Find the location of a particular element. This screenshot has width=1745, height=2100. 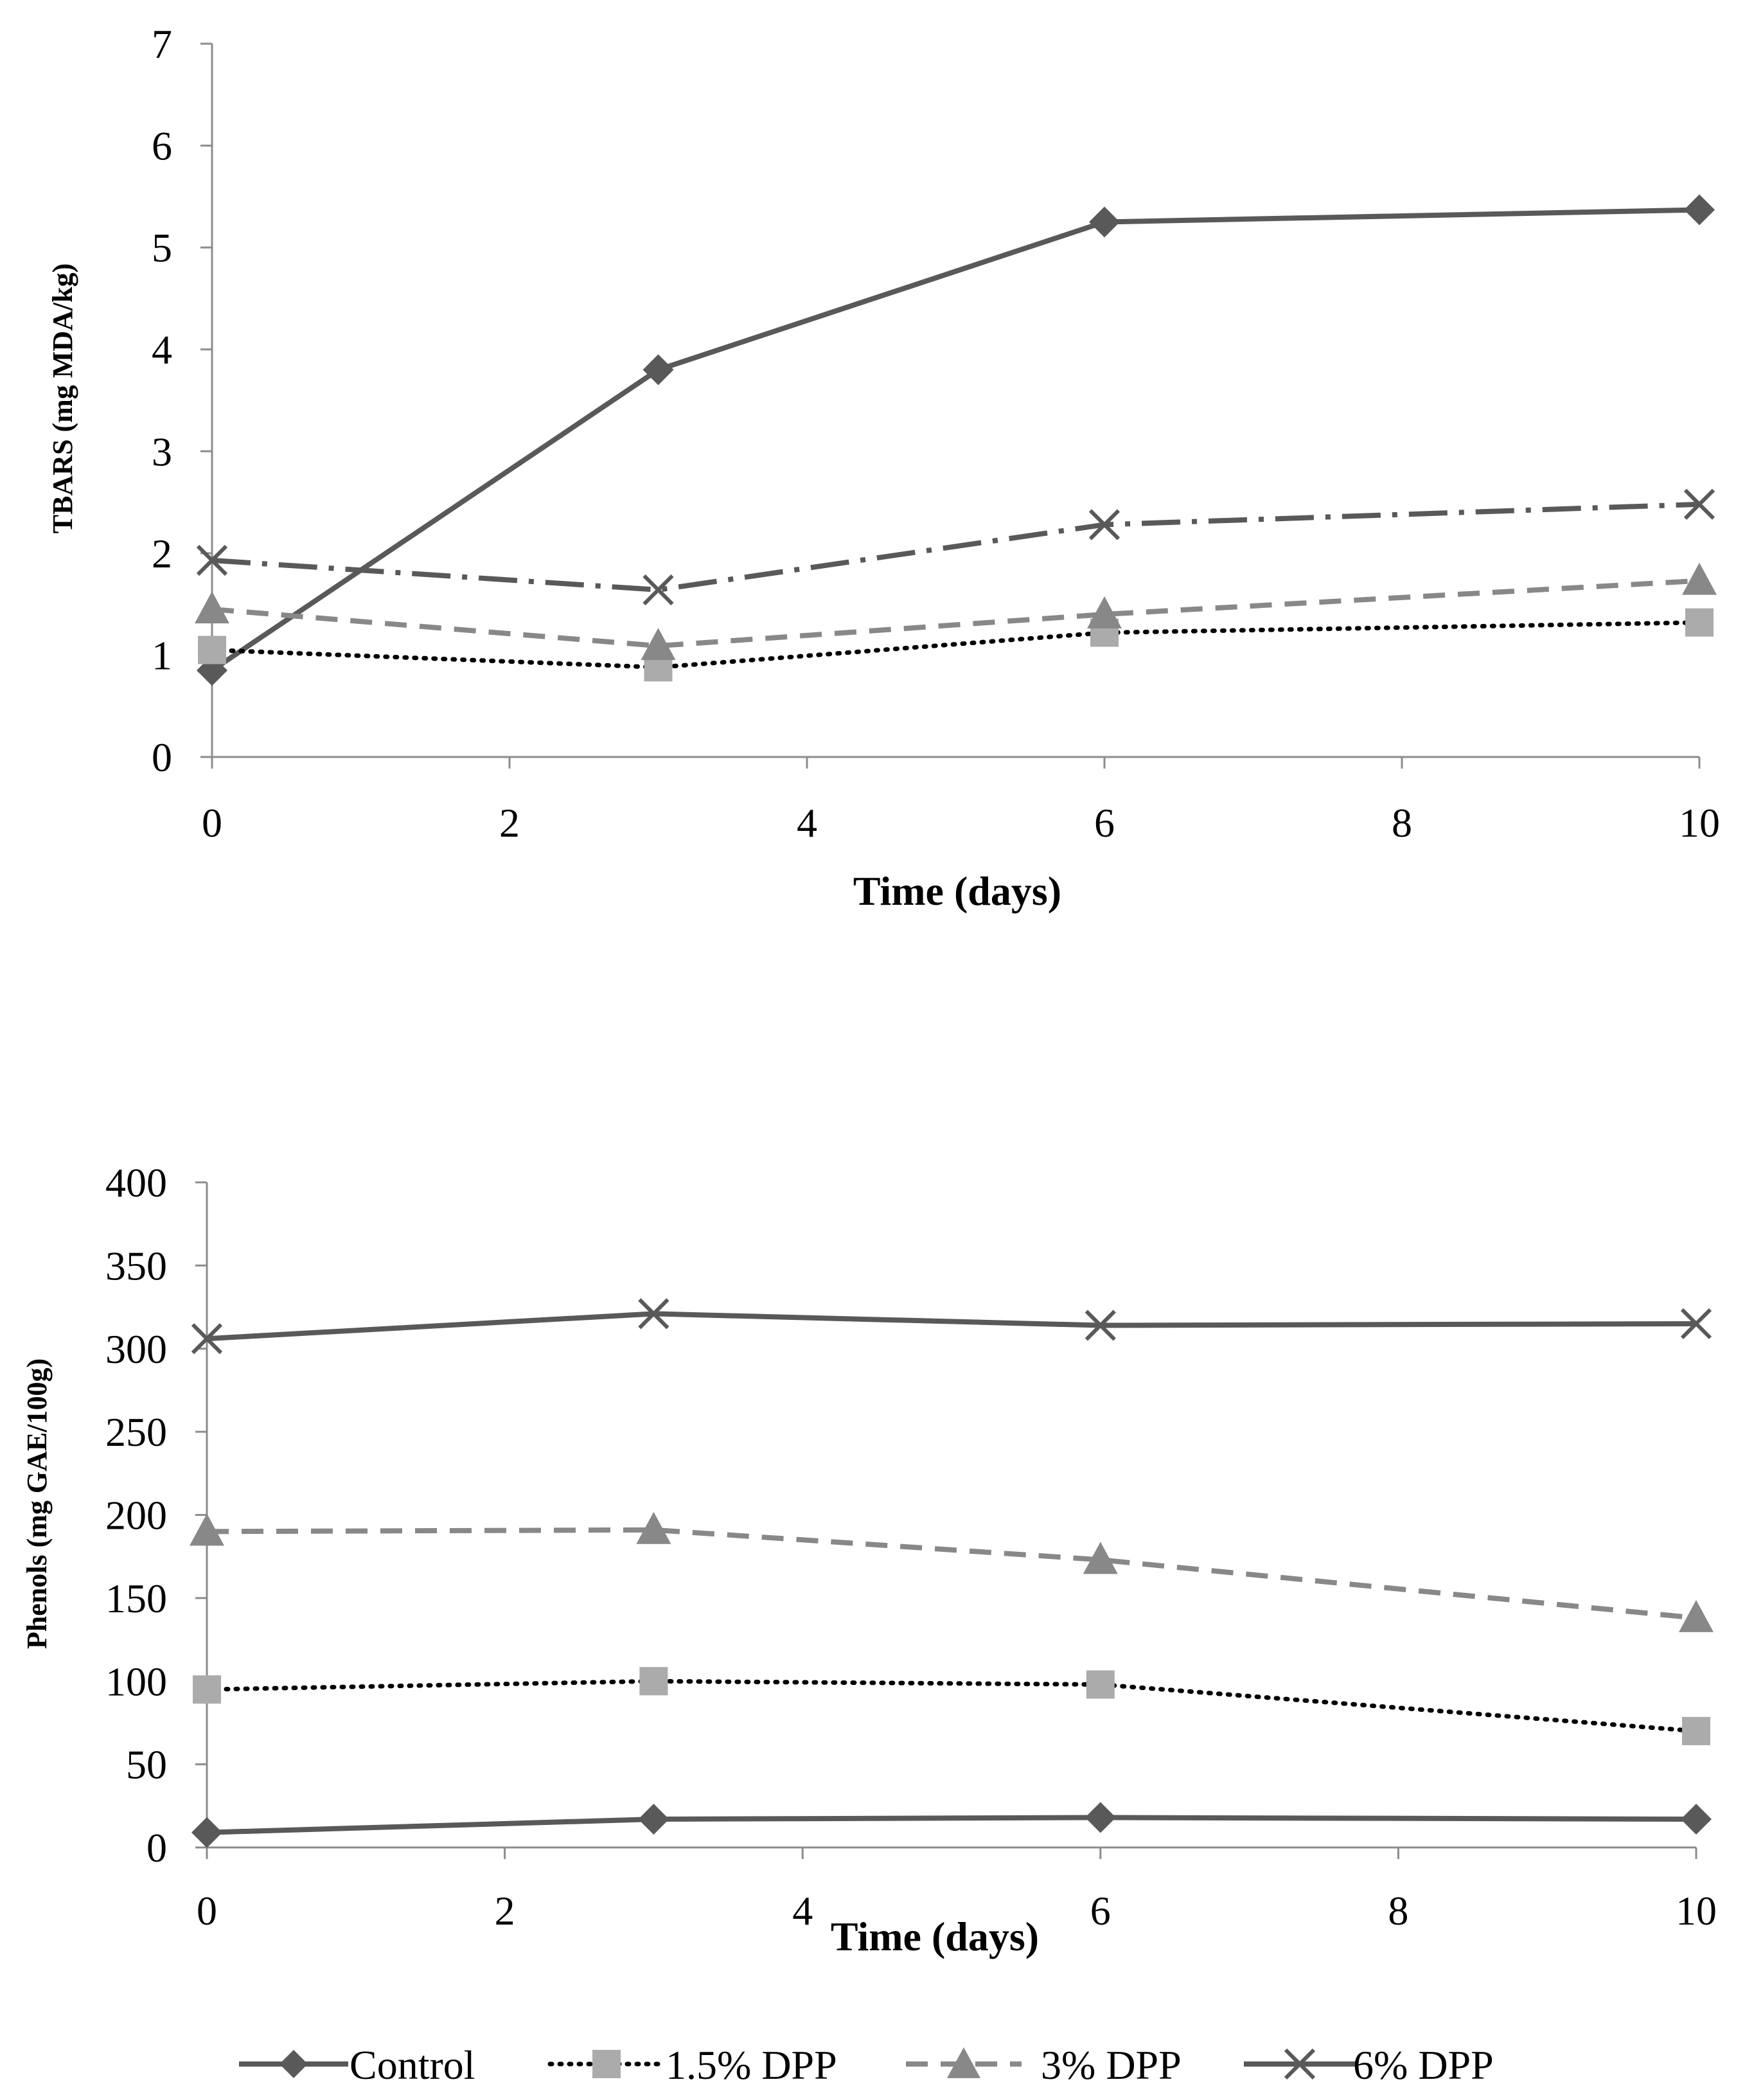

legend-label-6-dpp: 6% DPP is located at coordinates (1423, 2065).